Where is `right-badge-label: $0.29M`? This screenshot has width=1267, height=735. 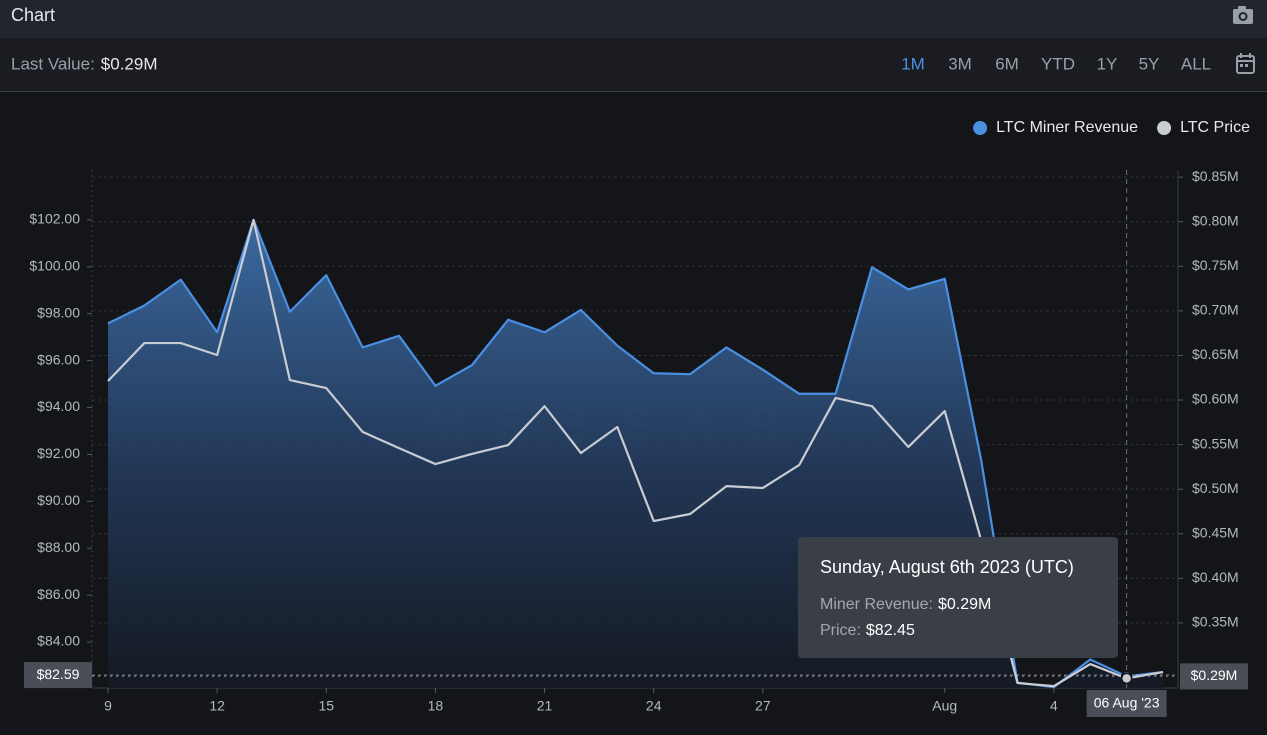
right-badge-label: $0.29M is located at coordinates (1214, 675).